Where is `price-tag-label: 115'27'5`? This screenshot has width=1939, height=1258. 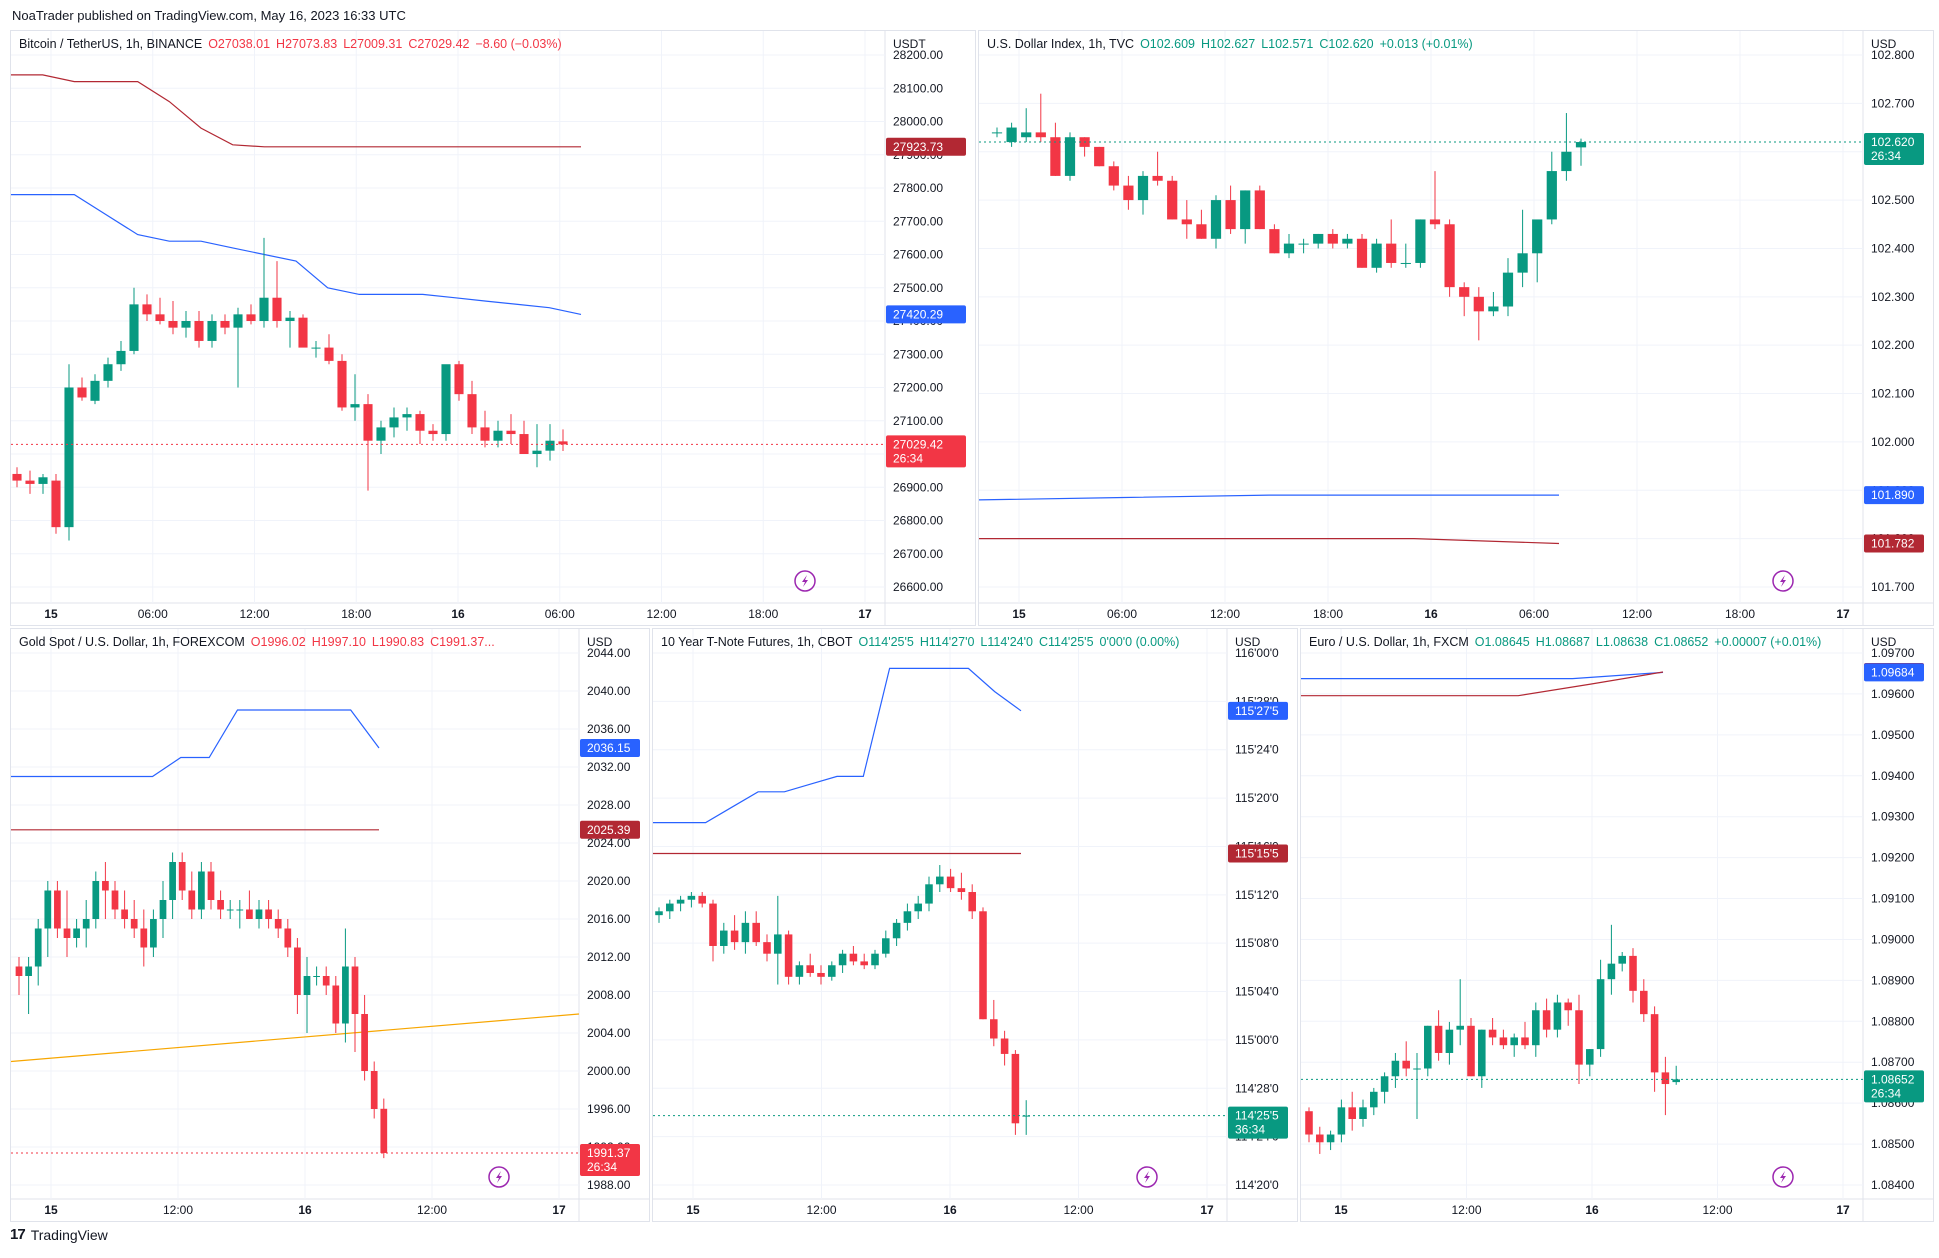
price-tag-label: 115'27'5 is located at coordinates (1257, 711).